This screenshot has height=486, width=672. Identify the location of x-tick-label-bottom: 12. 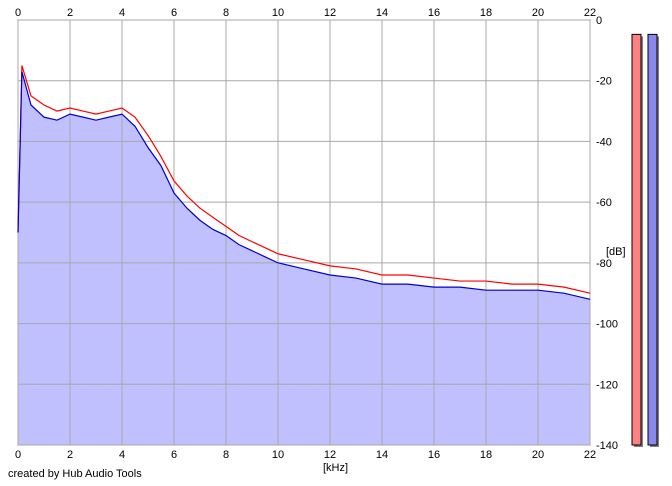
(330, 455).